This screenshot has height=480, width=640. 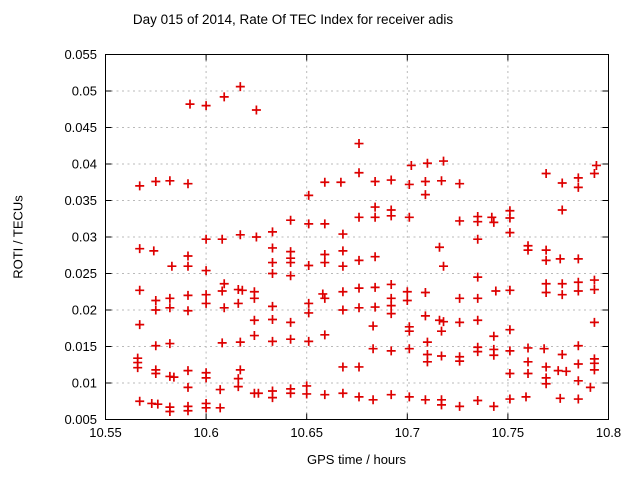 I want to click on x-axis-label: GPS time / hours, so click(x=356, y=459).